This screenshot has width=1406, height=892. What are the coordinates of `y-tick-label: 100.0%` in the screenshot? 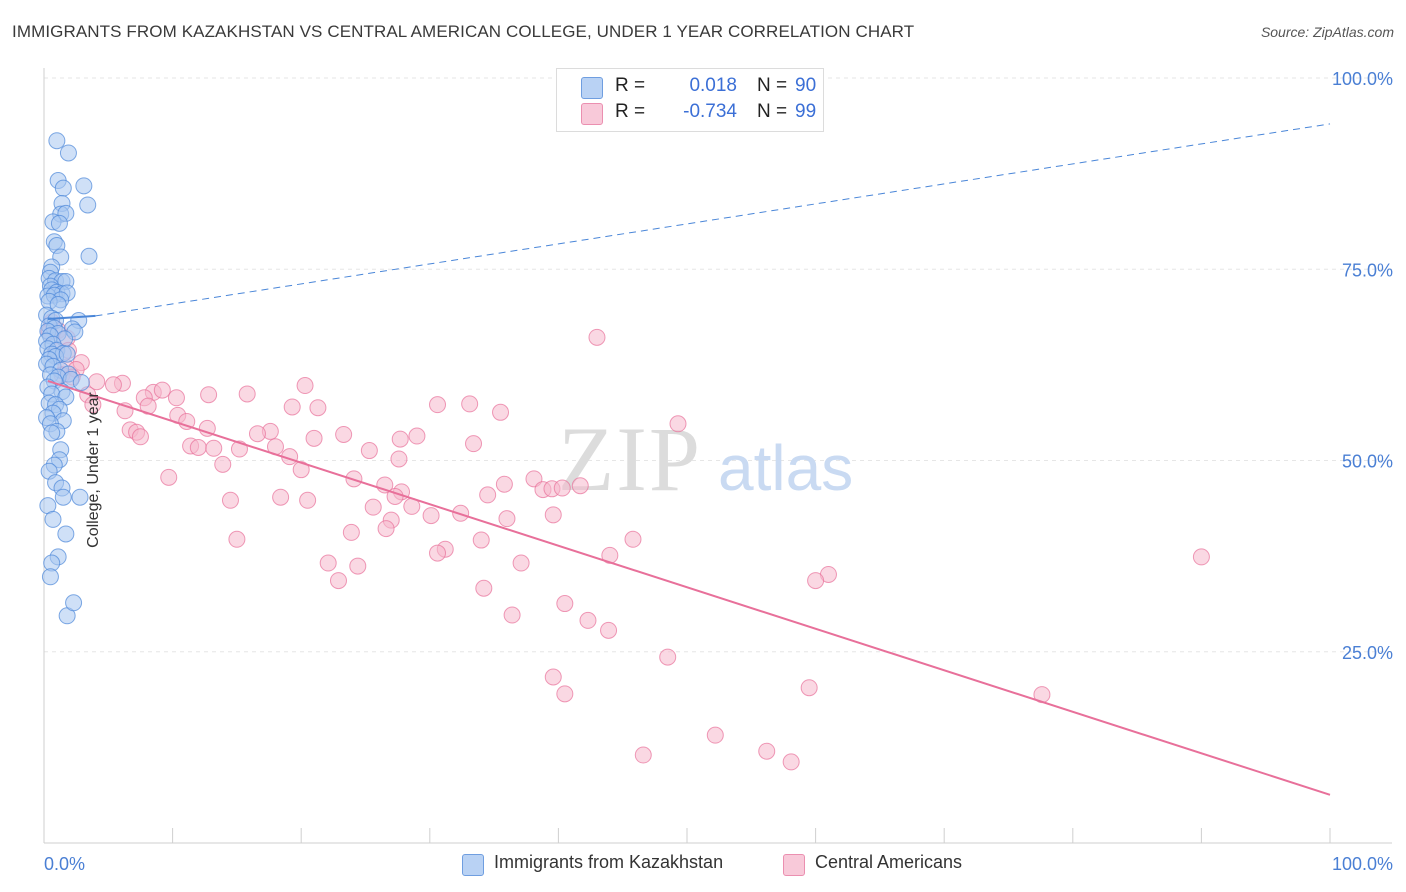 It's located at (1362, 79).